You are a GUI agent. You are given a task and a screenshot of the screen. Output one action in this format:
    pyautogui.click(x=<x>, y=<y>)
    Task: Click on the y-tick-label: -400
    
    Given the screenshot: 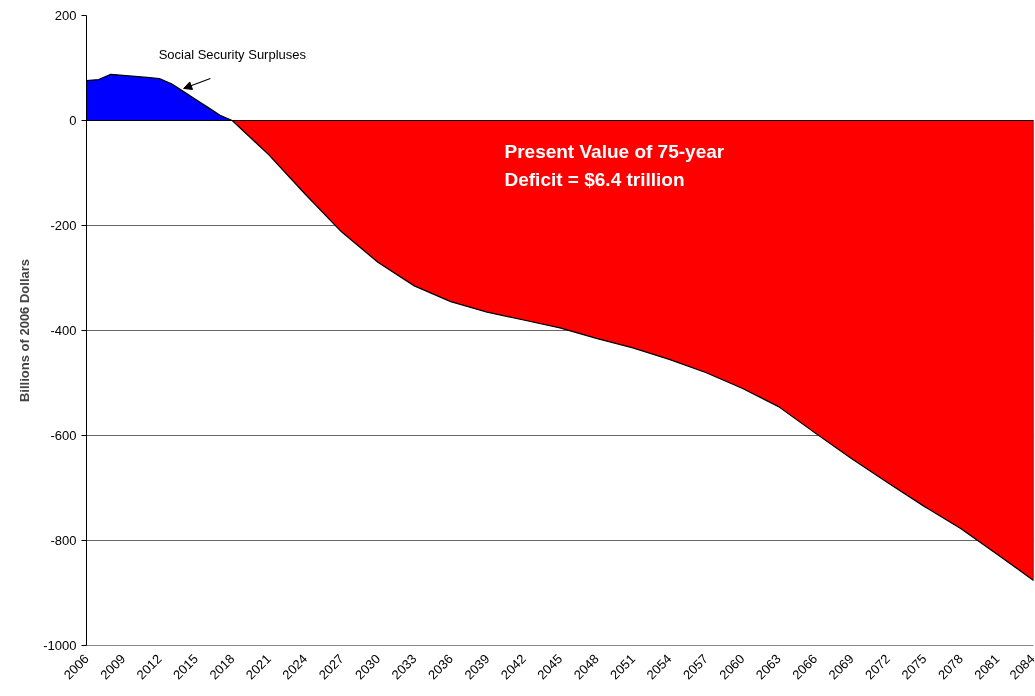 What is the action you would take?
    pyautogui.click(x=63, y=330)
    